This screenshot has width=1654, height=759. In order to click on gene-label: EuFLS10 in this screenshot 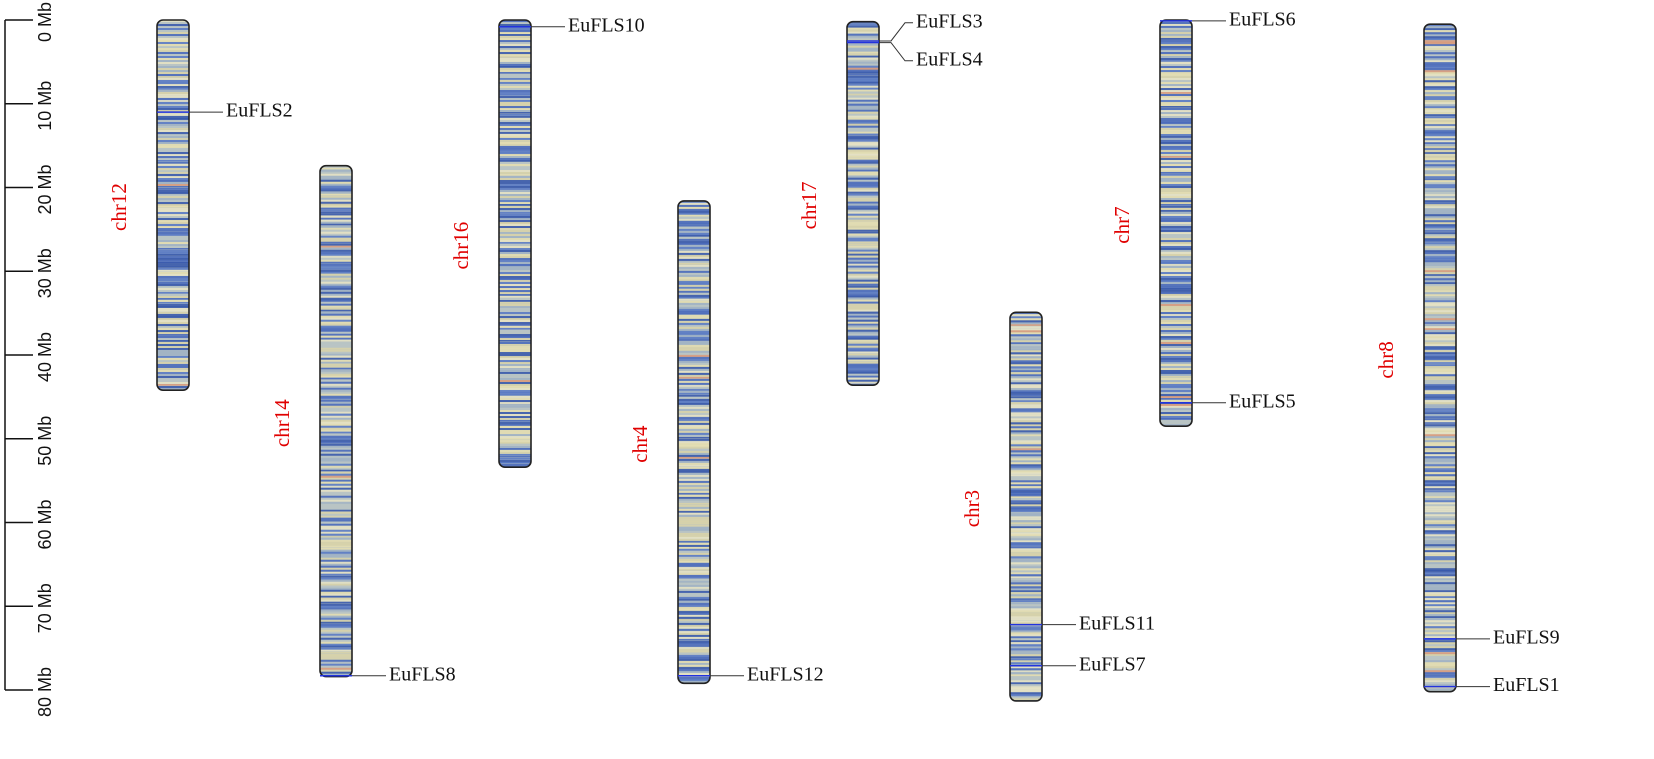, I will do `click(606, 25)`.